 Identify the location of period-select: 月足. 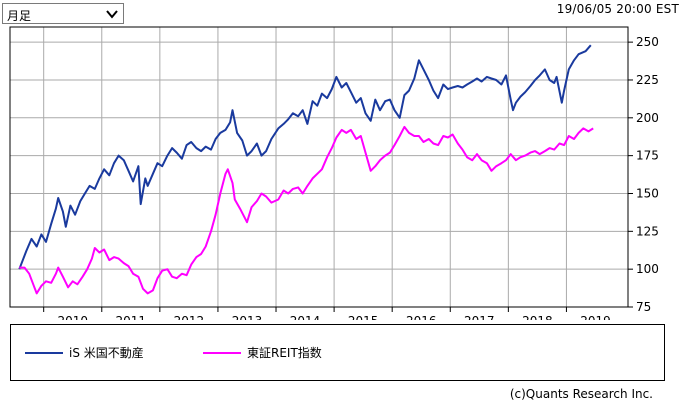
(63, 13).